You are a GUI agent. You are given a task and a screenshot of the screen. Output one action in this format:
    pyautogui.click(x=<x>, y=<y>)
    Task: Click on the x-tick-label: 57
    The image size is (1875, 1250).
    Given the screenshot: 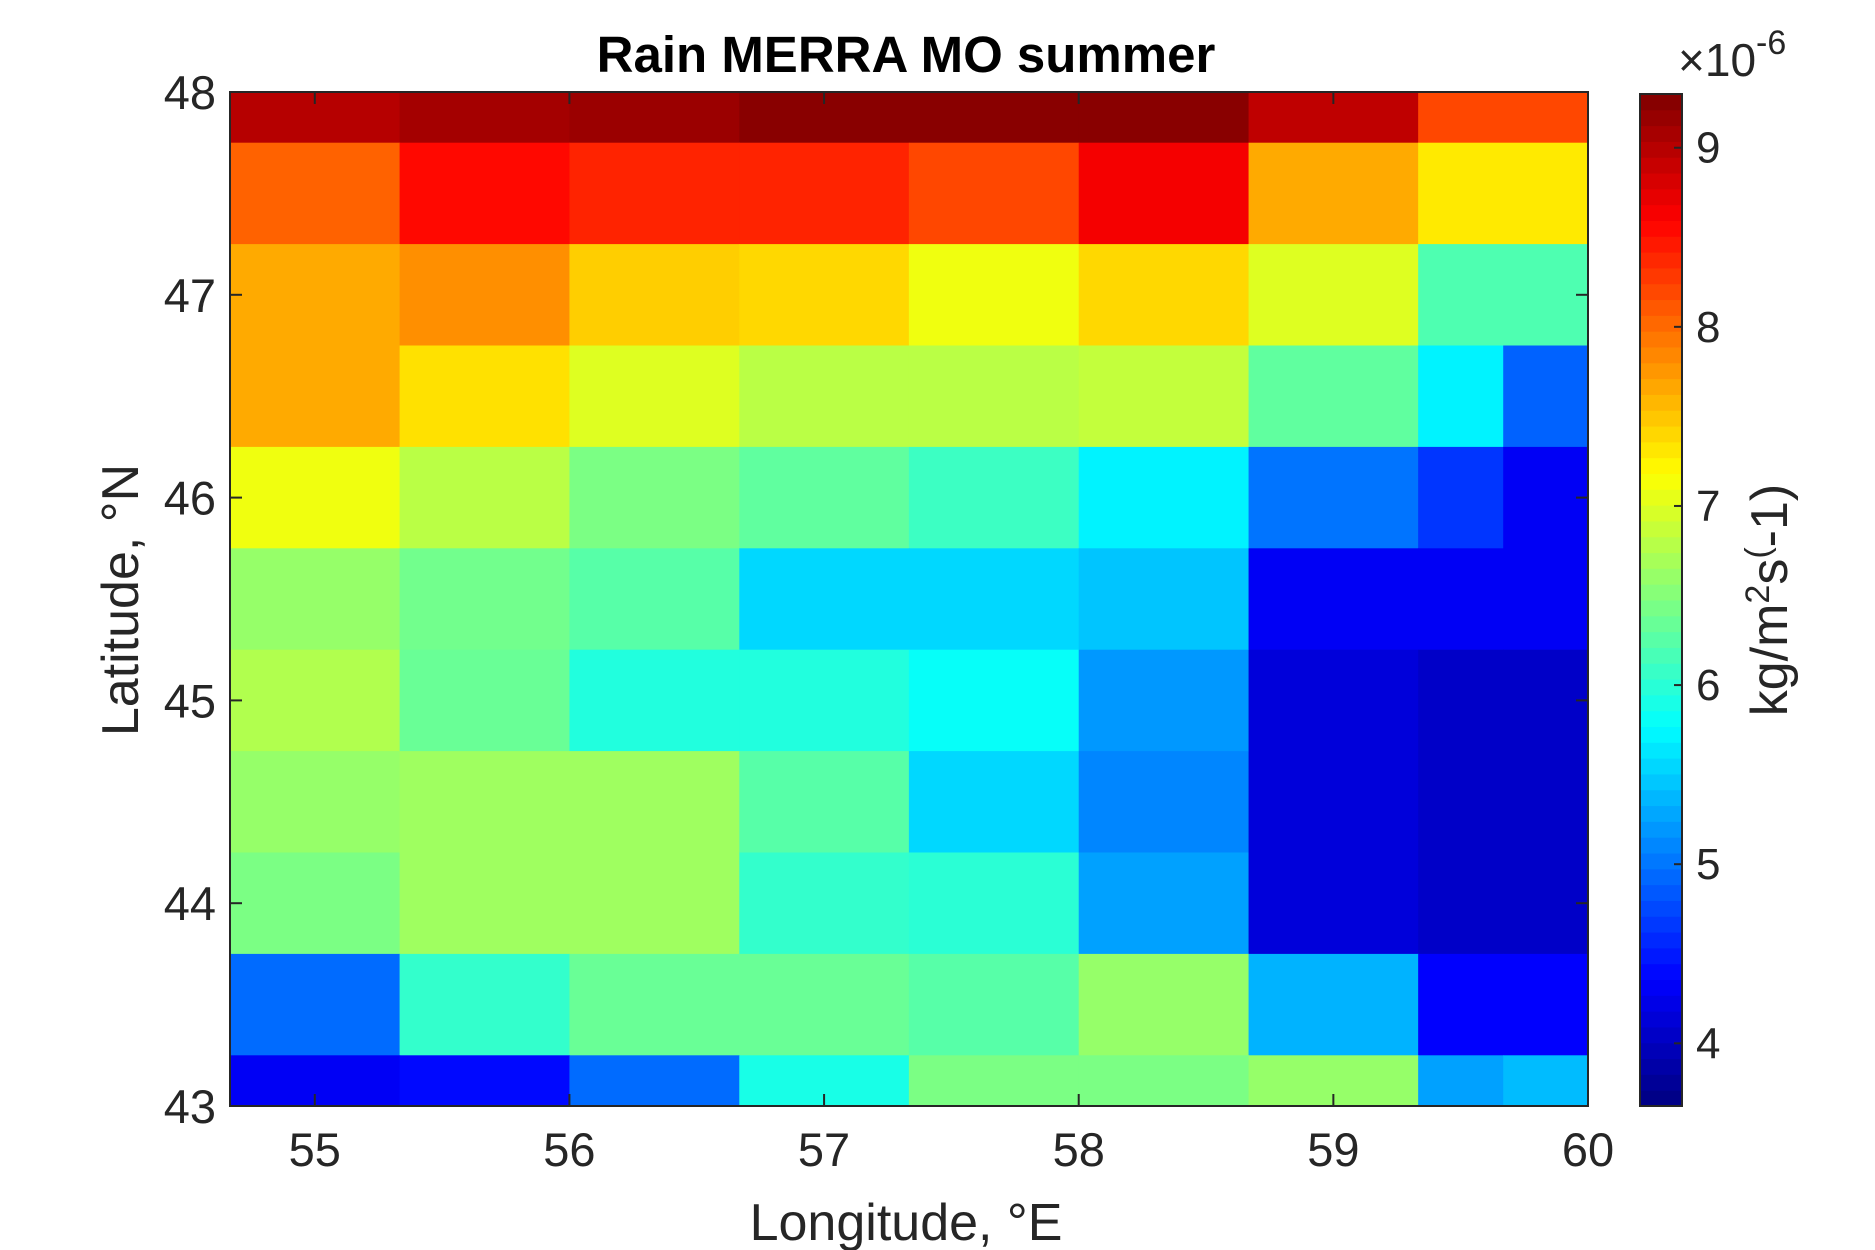 What is the action you would take?
    pyautogui.click(x=824, y=1149)
    